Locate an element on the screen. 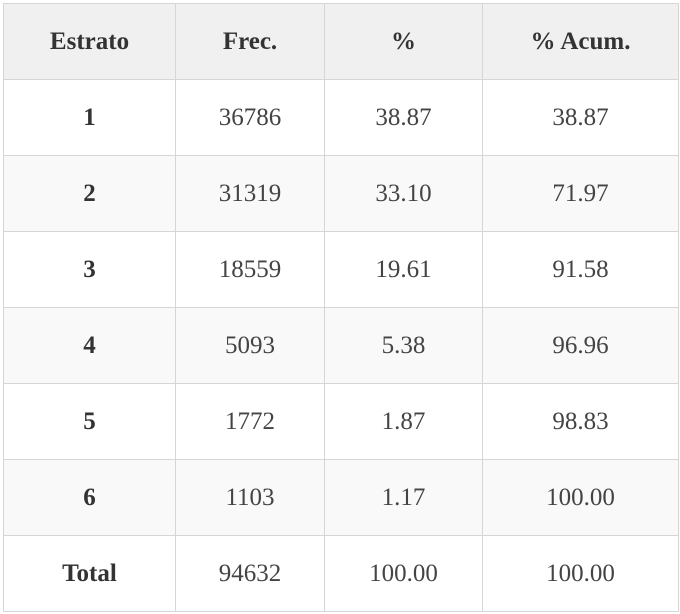 Image resolution: width=680 pixels, height=614 pixels. cell-frec: 94632 is located at coordinates (250, 573).